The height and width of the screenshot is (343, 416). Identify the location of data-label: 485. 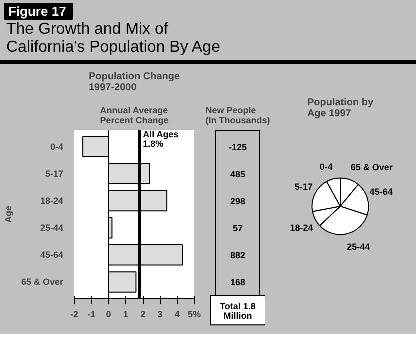
(238, 174).